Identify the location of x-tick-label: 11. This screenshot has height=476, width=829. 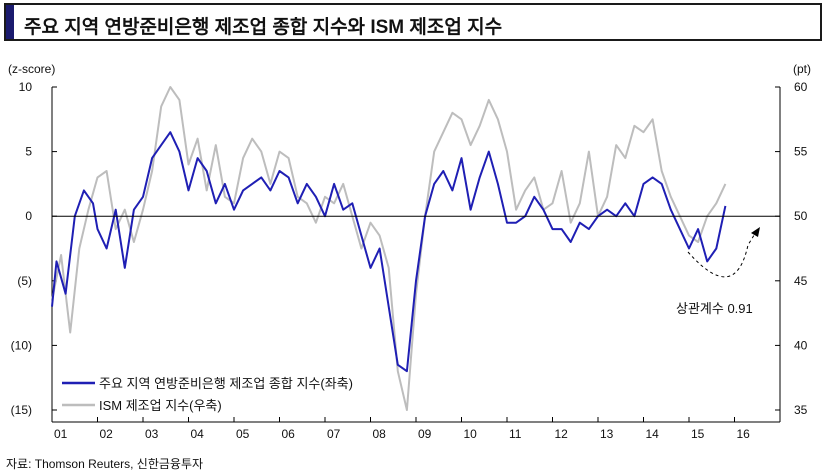
(515, 434).